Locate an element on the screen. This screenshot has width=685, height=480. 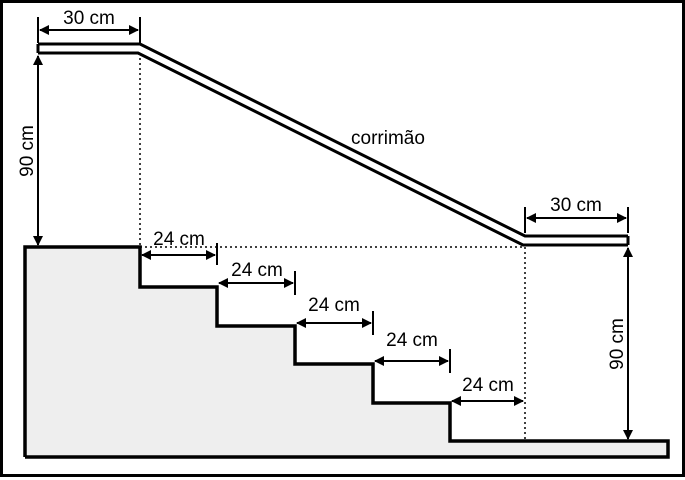
label-top-left-width: 30 cm is located at coordinates (89, 18).